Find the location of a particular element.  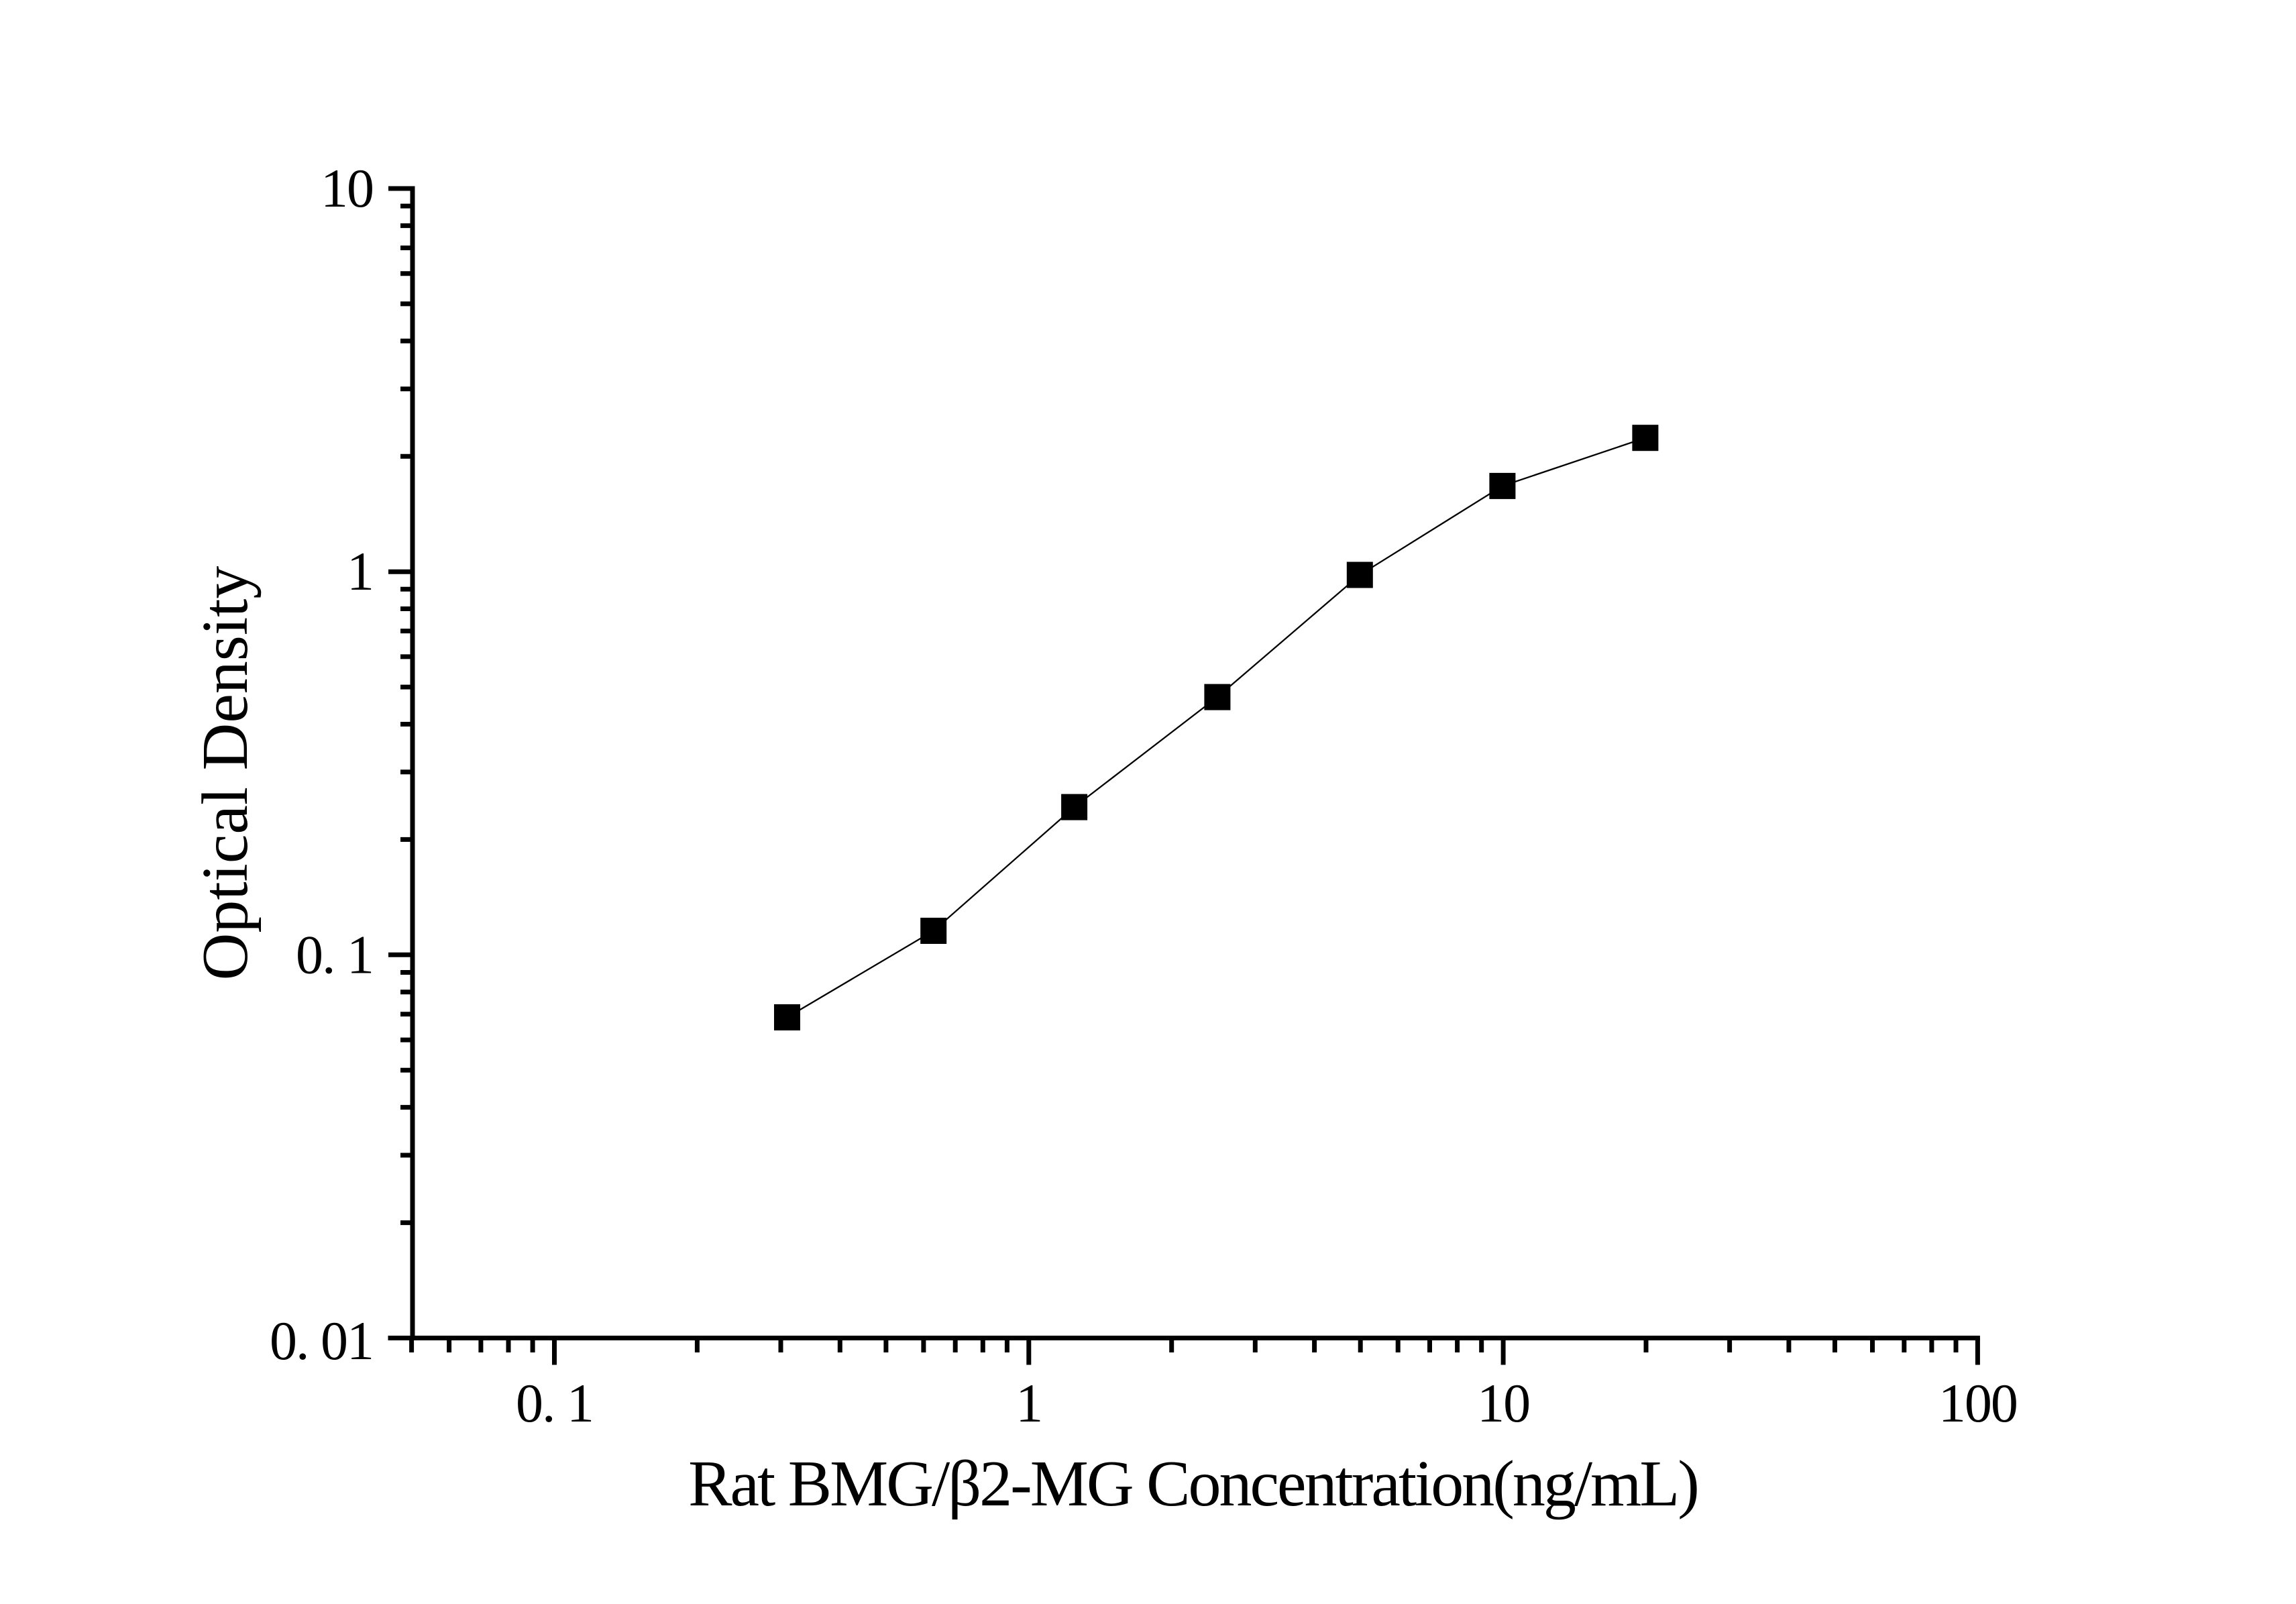

svg-text: 100 is located at coordinates (1977, 1403).